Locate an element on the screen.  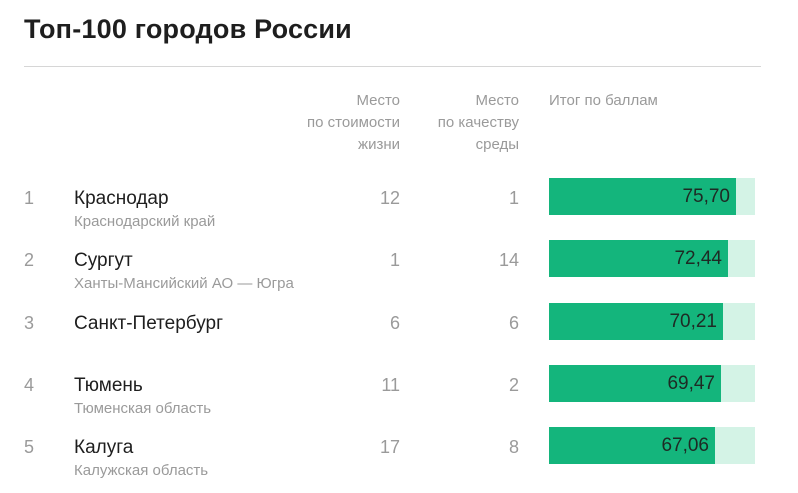
header-environment-quality: Место по качеству среды is located at coordinates (459, 123).